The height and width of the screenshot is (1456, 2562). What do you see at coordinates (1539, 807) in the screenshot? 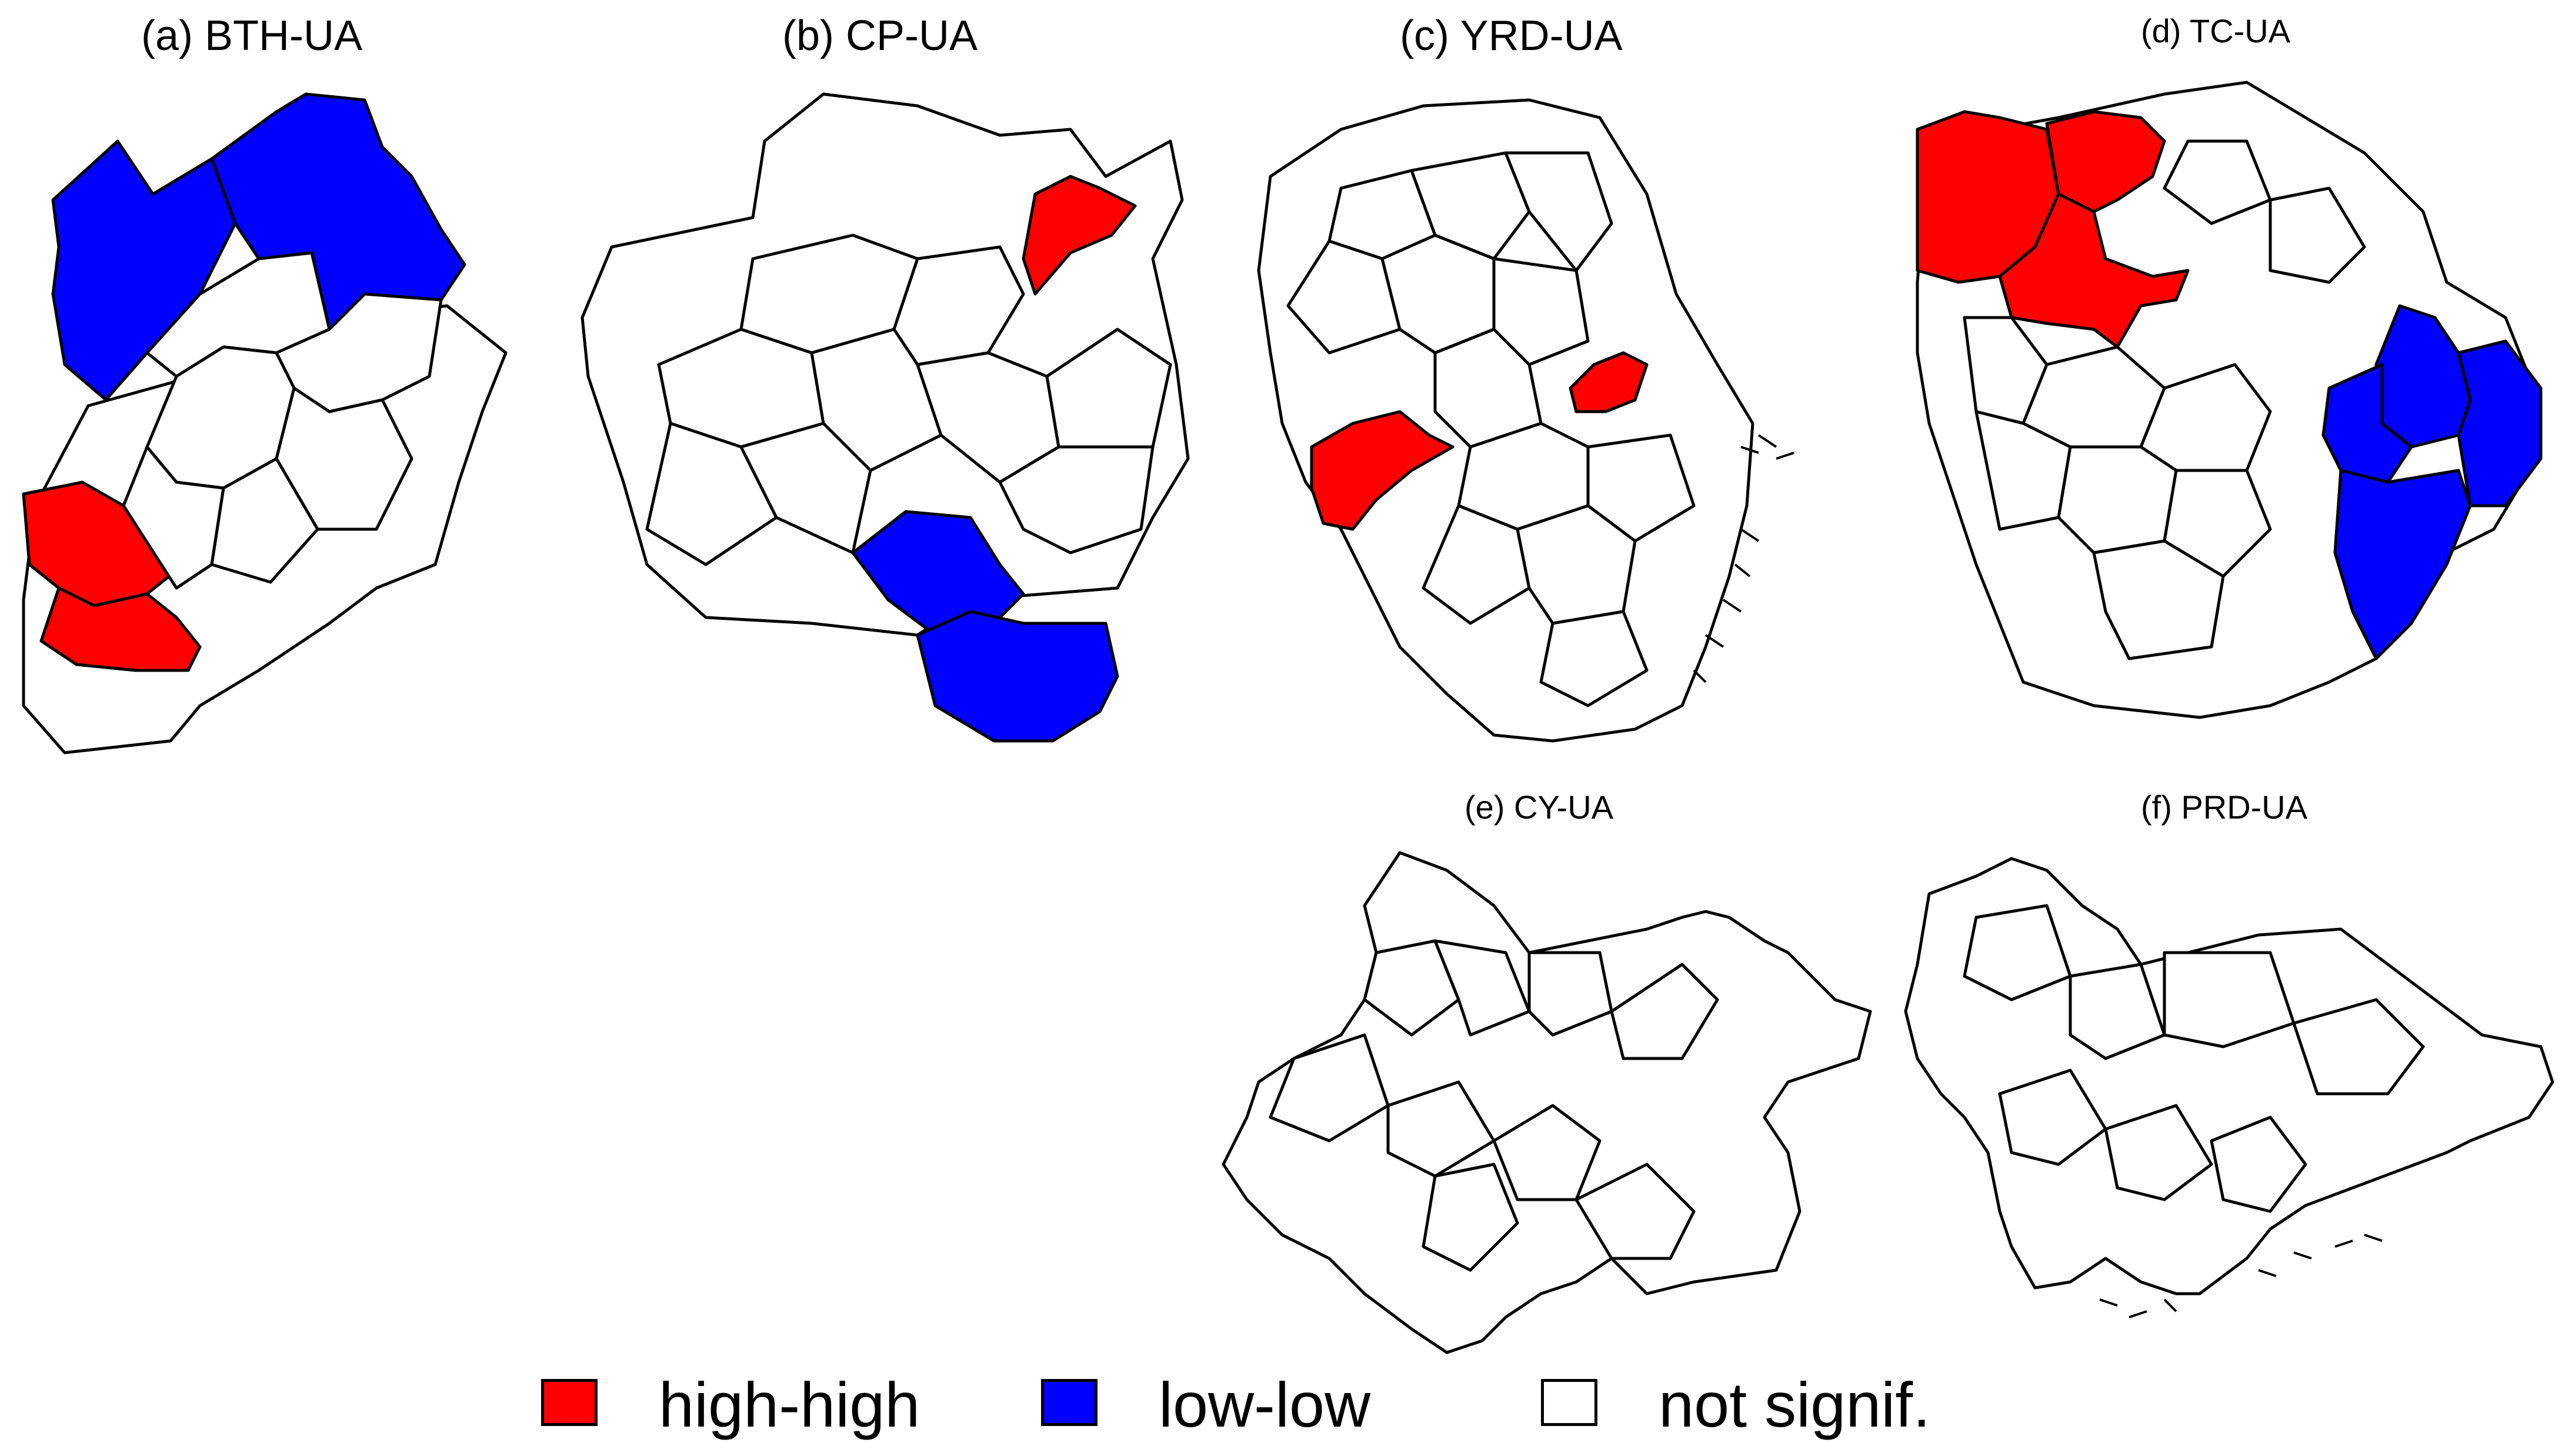
I see `panel-title-e: (e) CY-UA` at bounding box center [1539, 807].